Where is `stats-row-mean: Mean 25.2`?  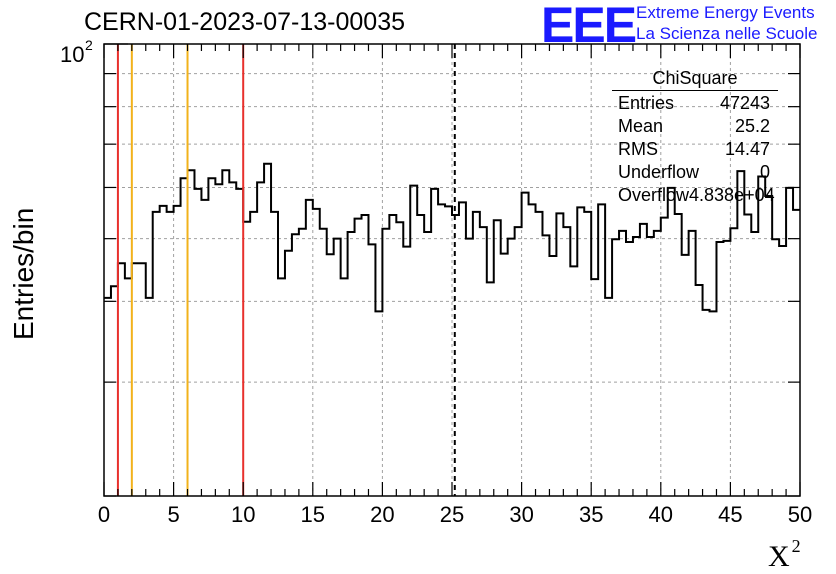
stats-row-mean: Mean 25.2 is located at coordinates (695, 127).